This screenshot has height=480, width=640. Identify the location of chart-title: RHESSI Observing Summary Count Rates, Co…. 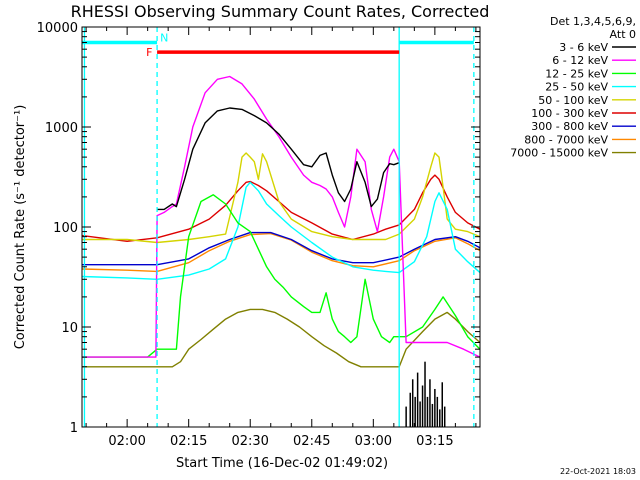
(280, 11).